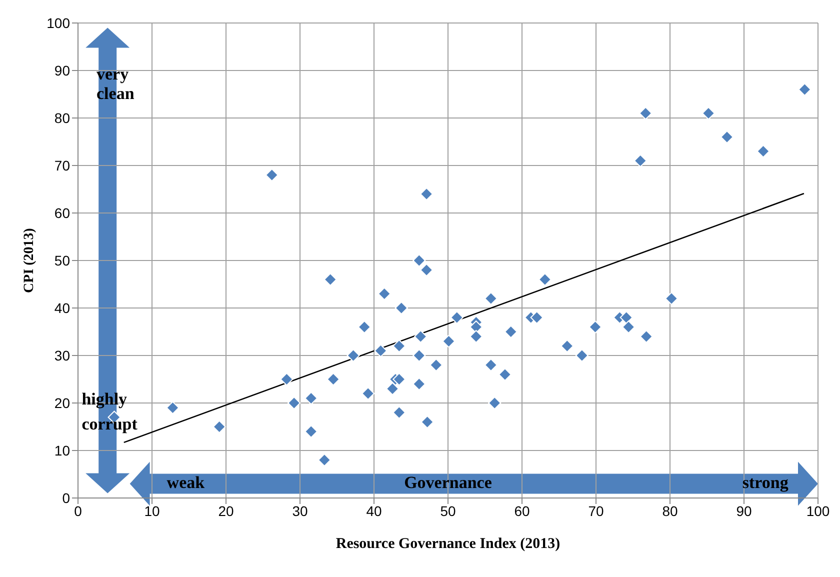  I want to click on x-tick-label: 30, so click(300, 510).